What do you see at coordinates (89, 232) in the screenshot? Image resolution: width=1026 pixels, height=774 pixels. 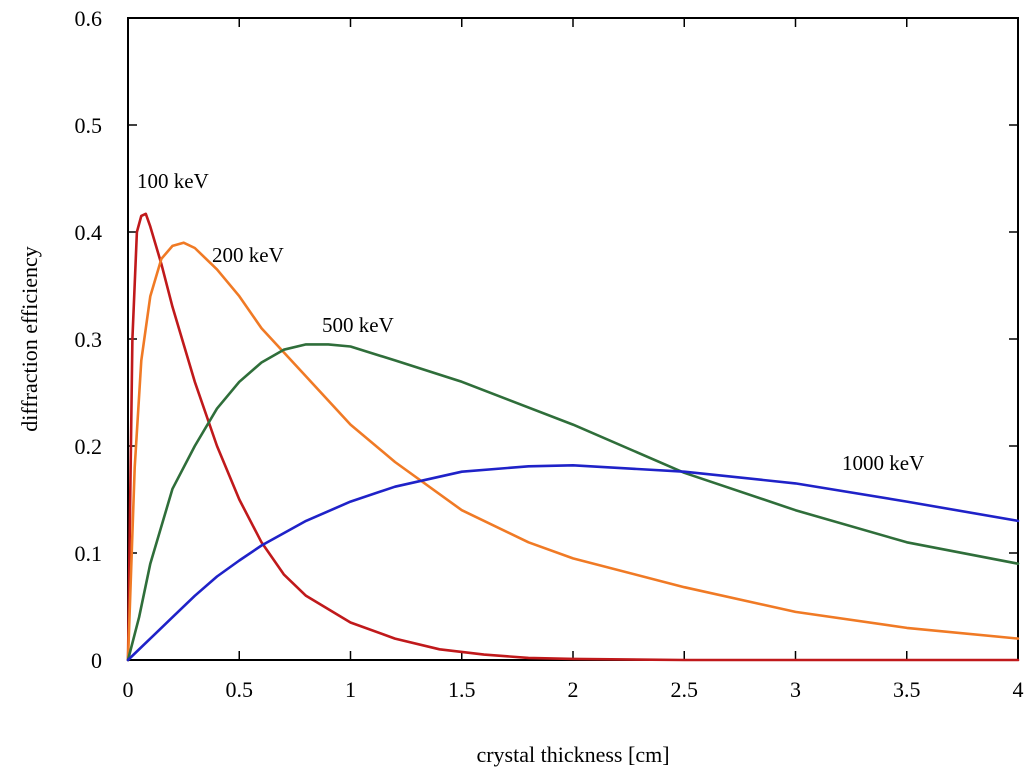 I see `y-tick-label: 0.4` at bounding box center [89, 232].